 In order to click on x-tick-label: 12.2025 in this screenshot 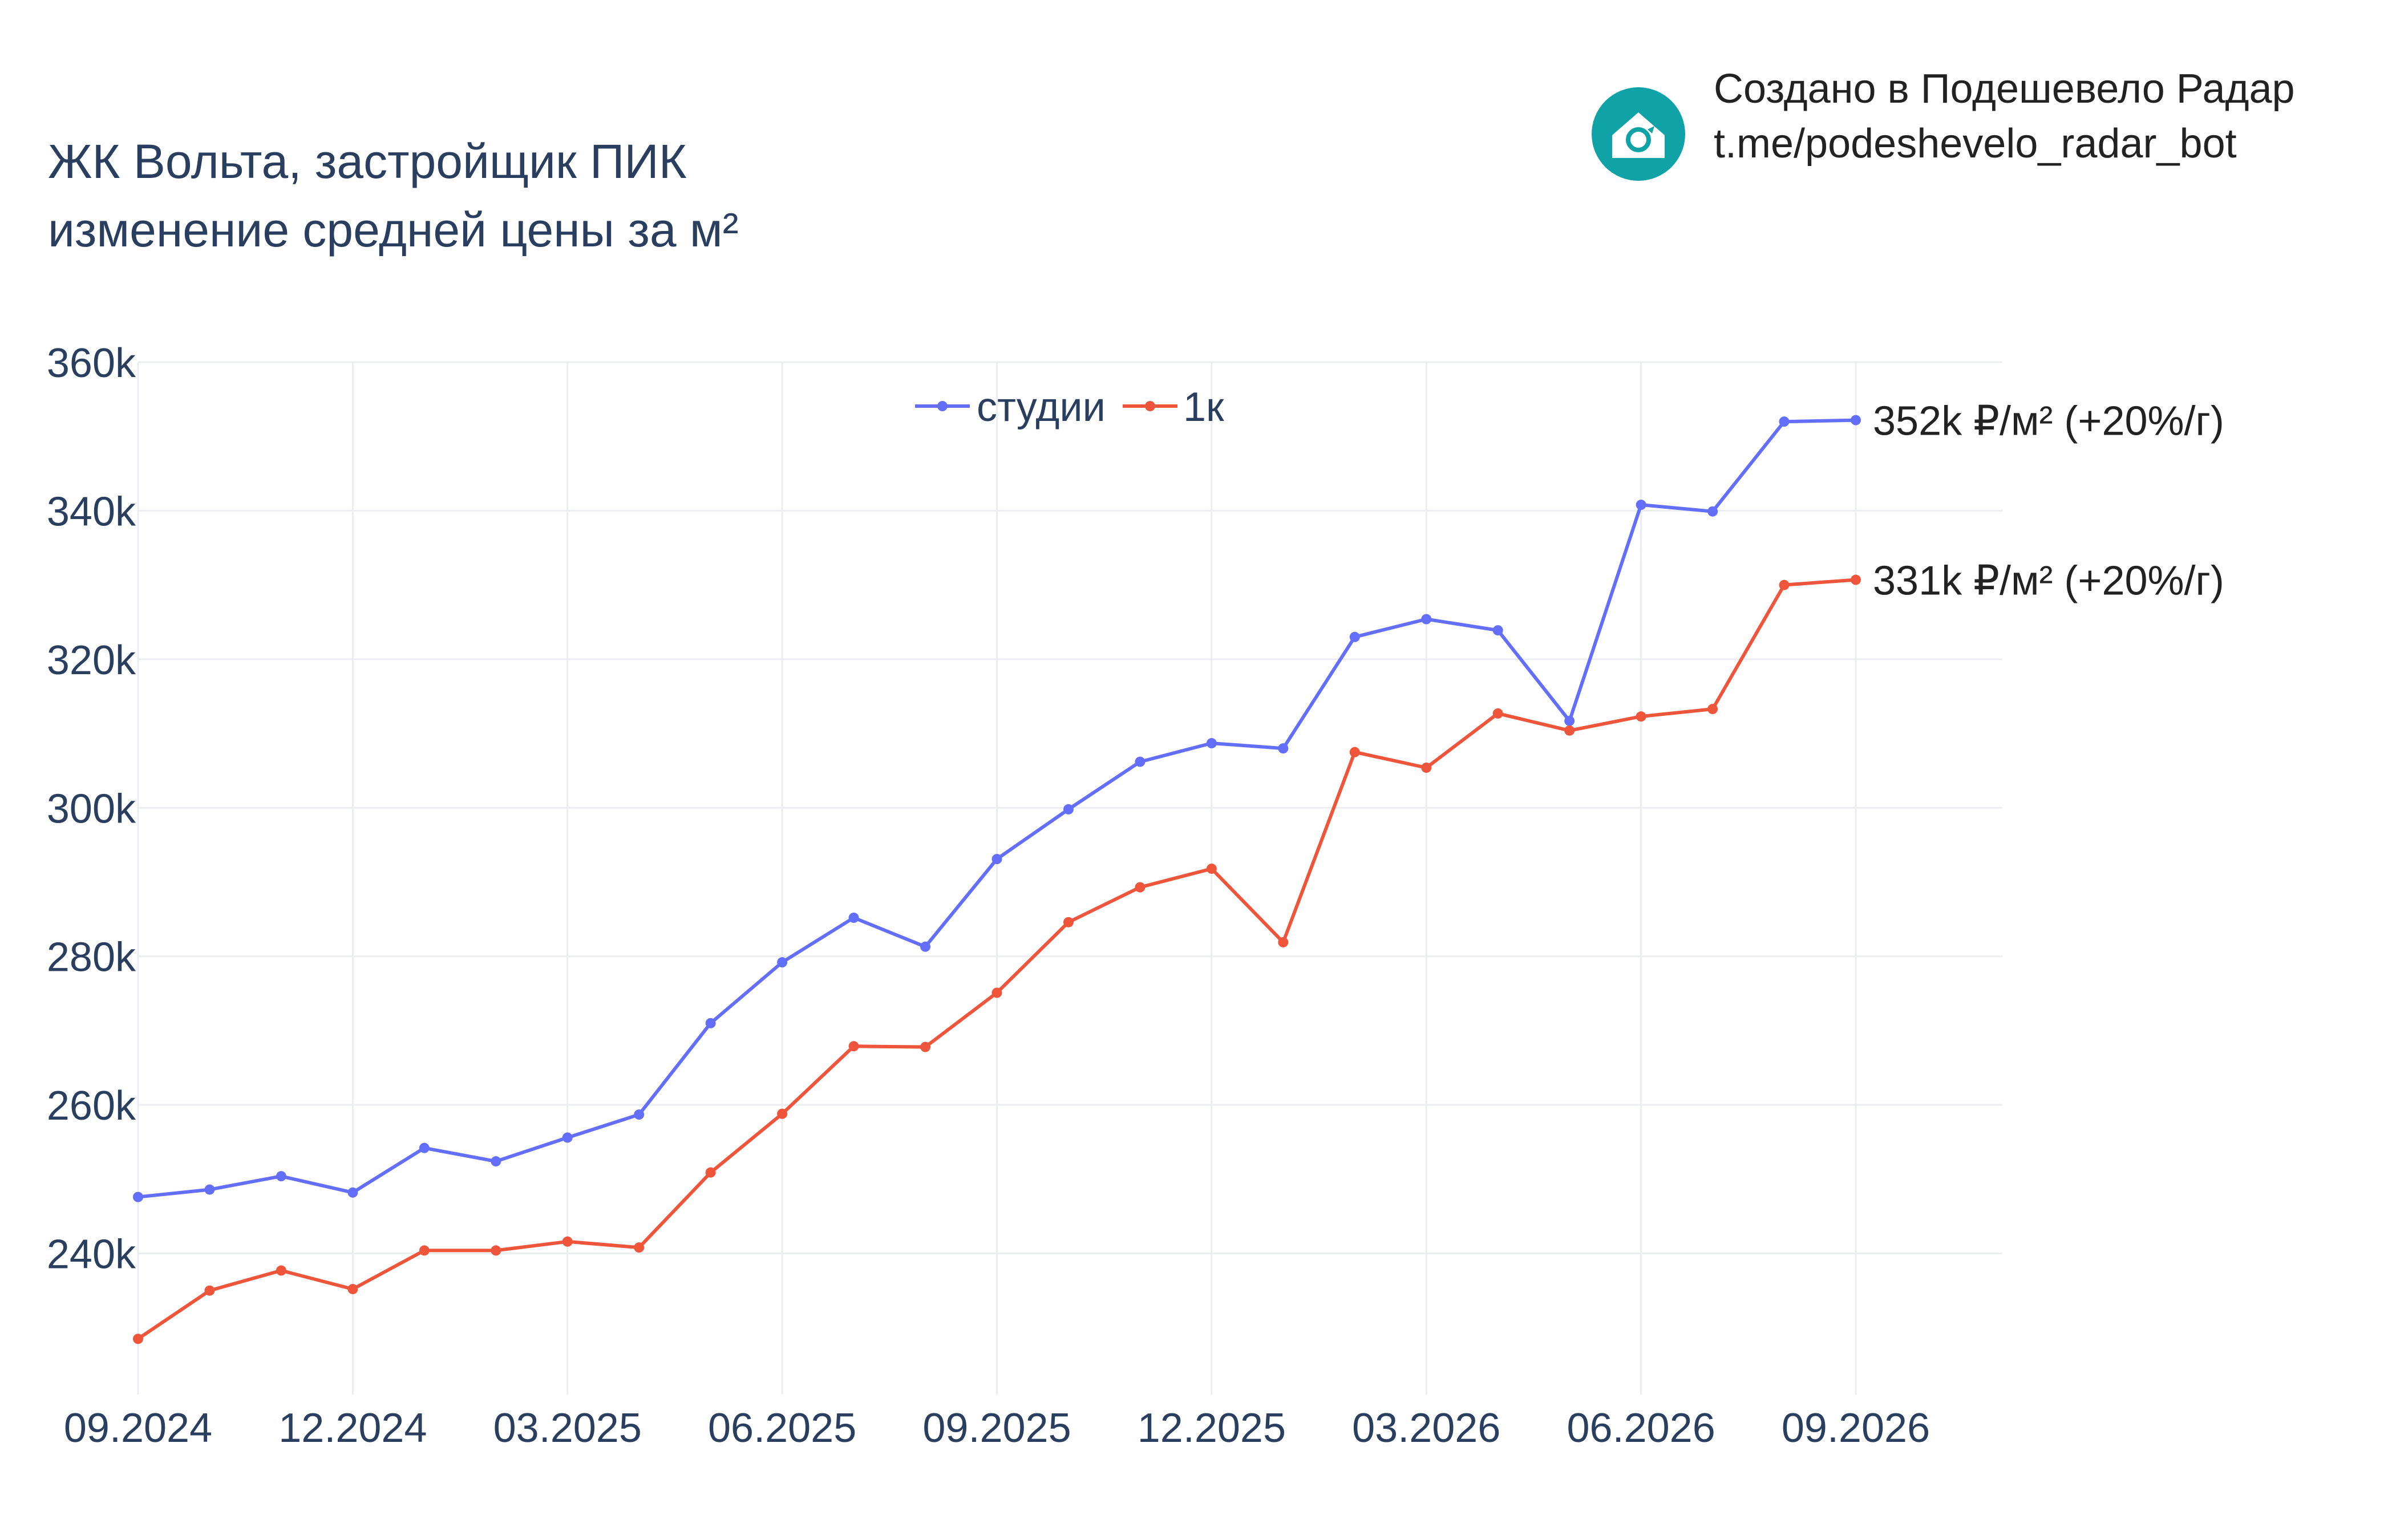, I will do `click(1212, 1428)`.